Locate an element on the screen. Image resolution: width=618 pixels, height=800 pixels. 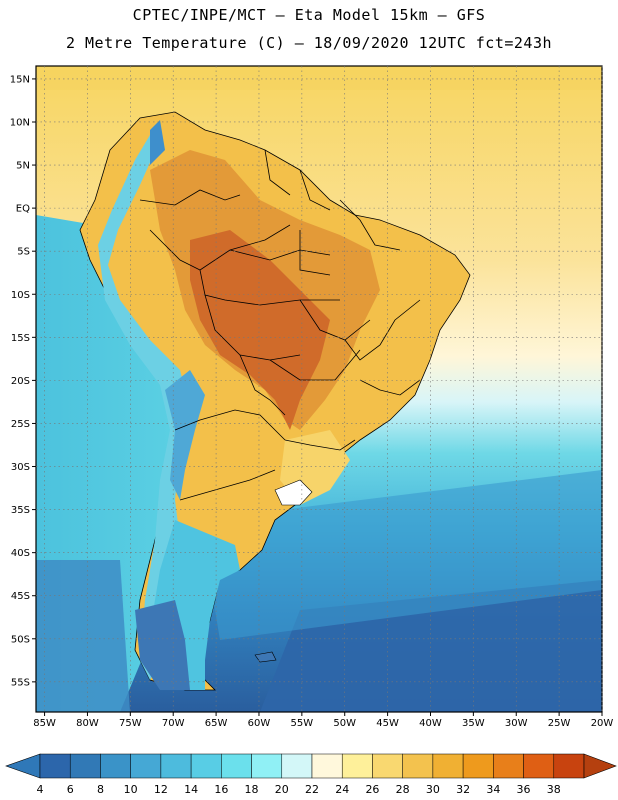
colorbar is located at coordinates (311, 766).